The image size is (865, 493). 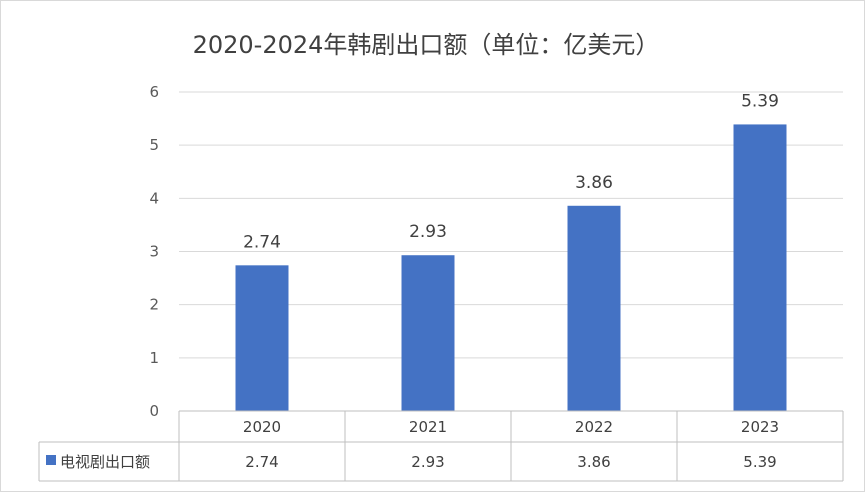 I want to click on chart-title: 2020-2024年韩剧出口额（单位：亿美元）, so click(x=426, y=45).